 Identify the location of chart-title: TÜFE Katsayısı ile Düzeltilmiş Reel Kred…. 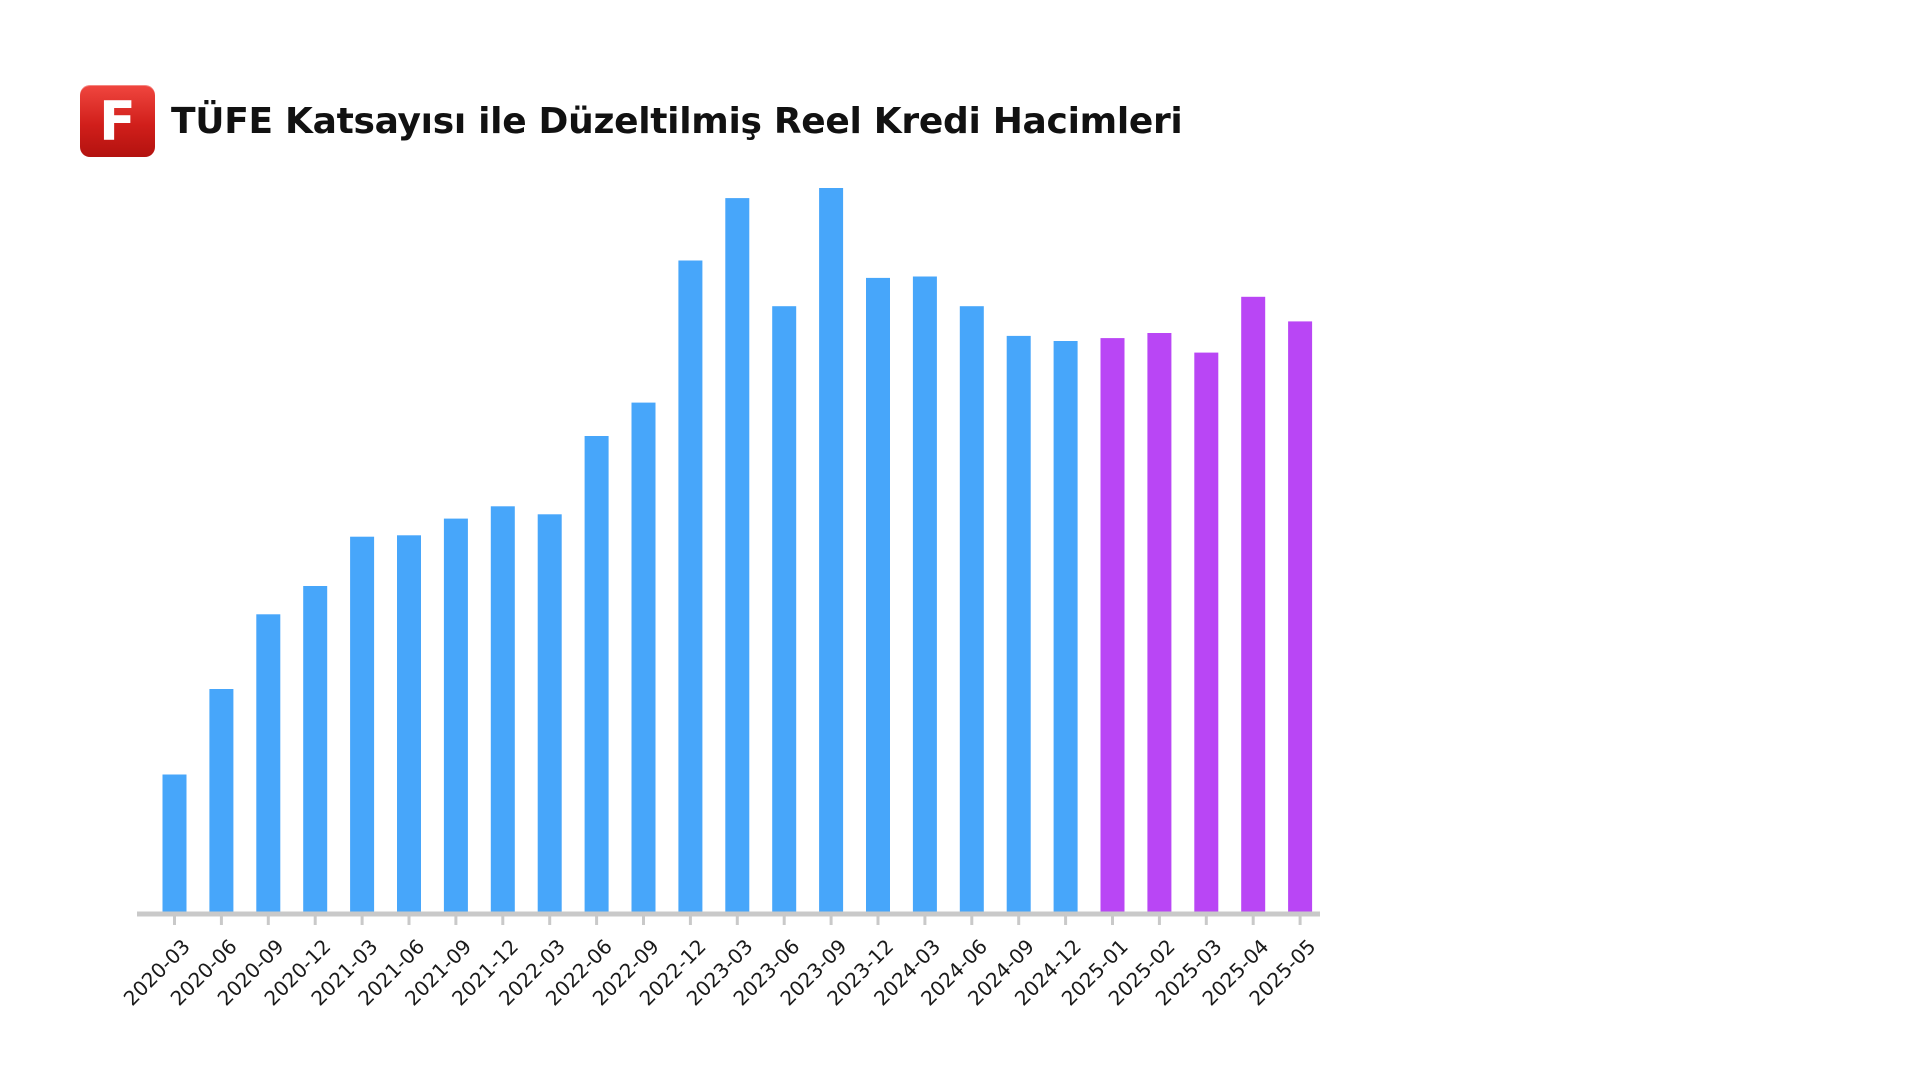
(677, 121).